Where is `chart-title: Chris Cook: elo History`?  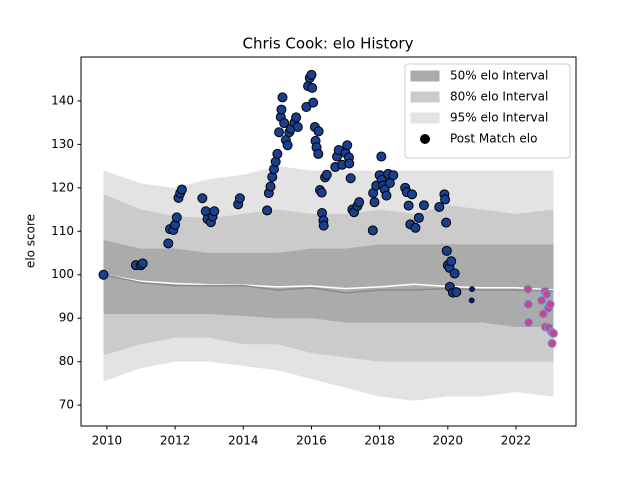
chart-title: Chris Cook: elo History is located at coordinates (328, 44).